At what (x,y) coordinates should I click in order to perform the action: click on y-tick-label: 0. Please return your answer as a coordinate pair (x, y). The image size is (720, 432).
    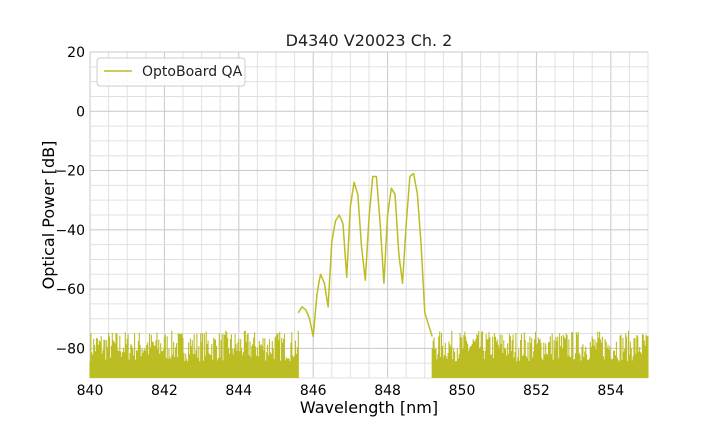
    Looking at the image, I should click on (80, 112).